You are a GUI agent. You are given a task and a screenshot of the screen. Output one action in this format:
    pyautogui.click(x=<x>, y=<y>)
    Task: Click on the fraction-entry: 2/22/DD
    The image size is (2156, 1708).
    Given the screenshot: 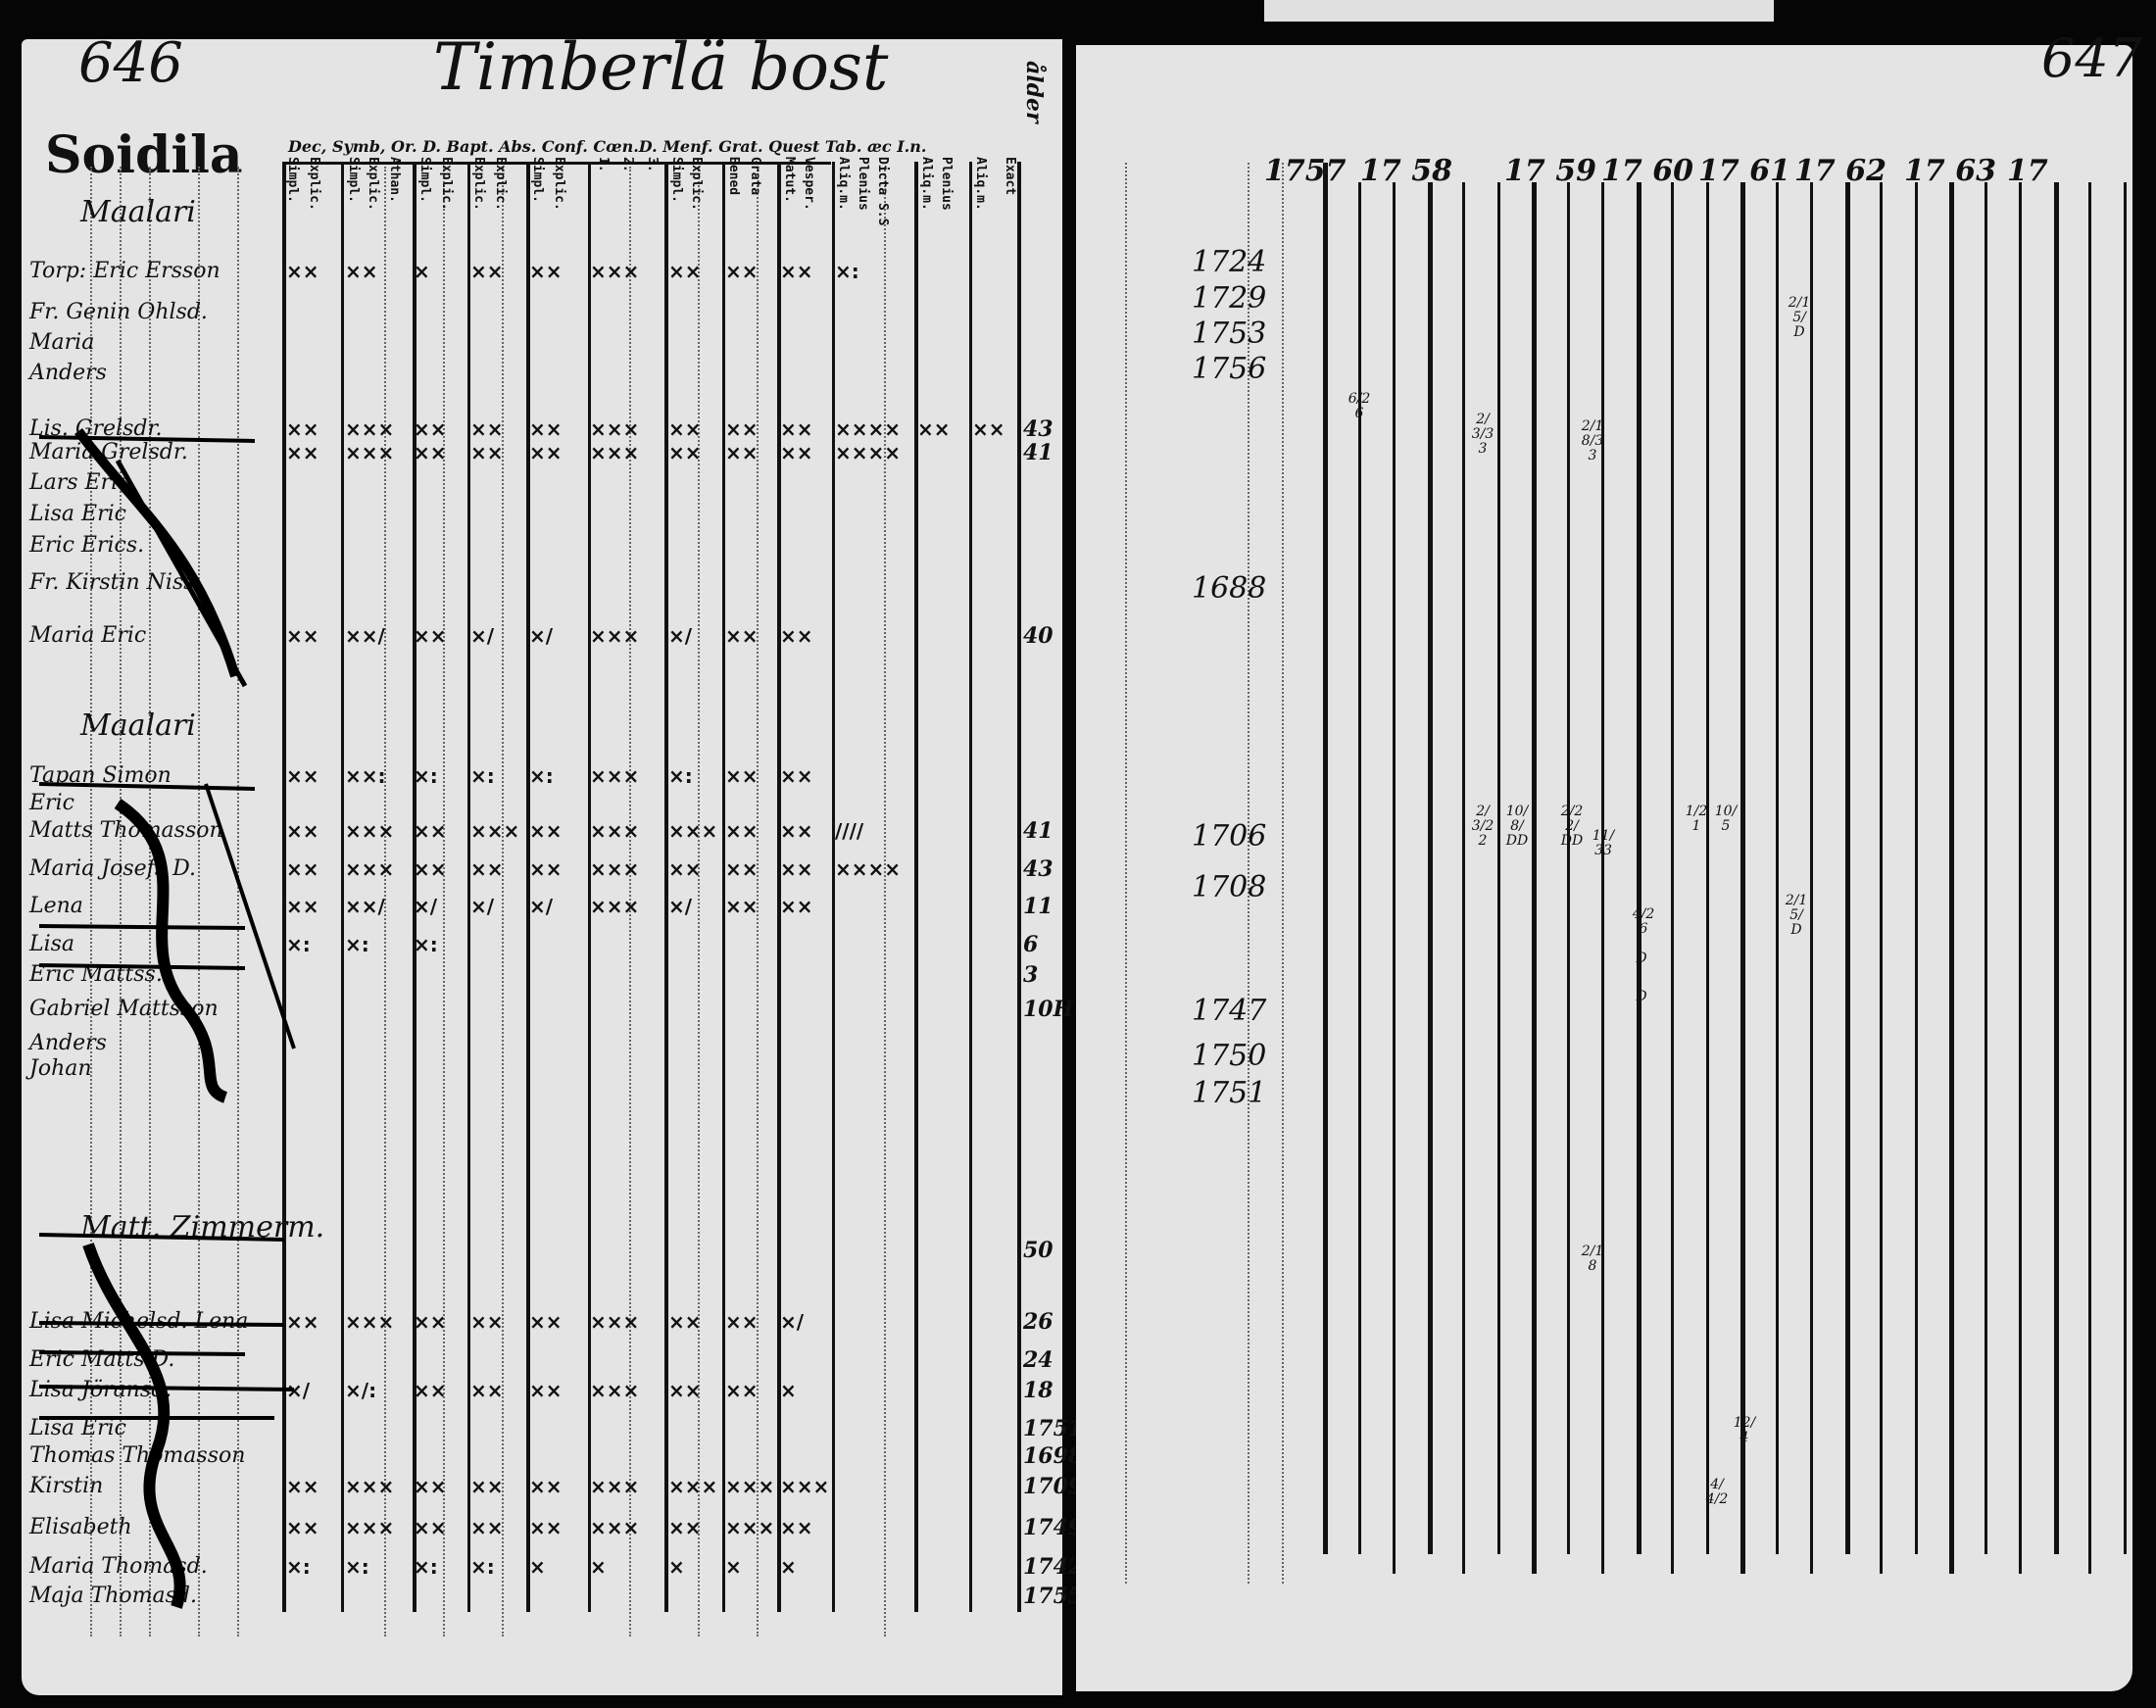 What is the action you would take?
    pyautogui.click(x=1572, y=826)
    